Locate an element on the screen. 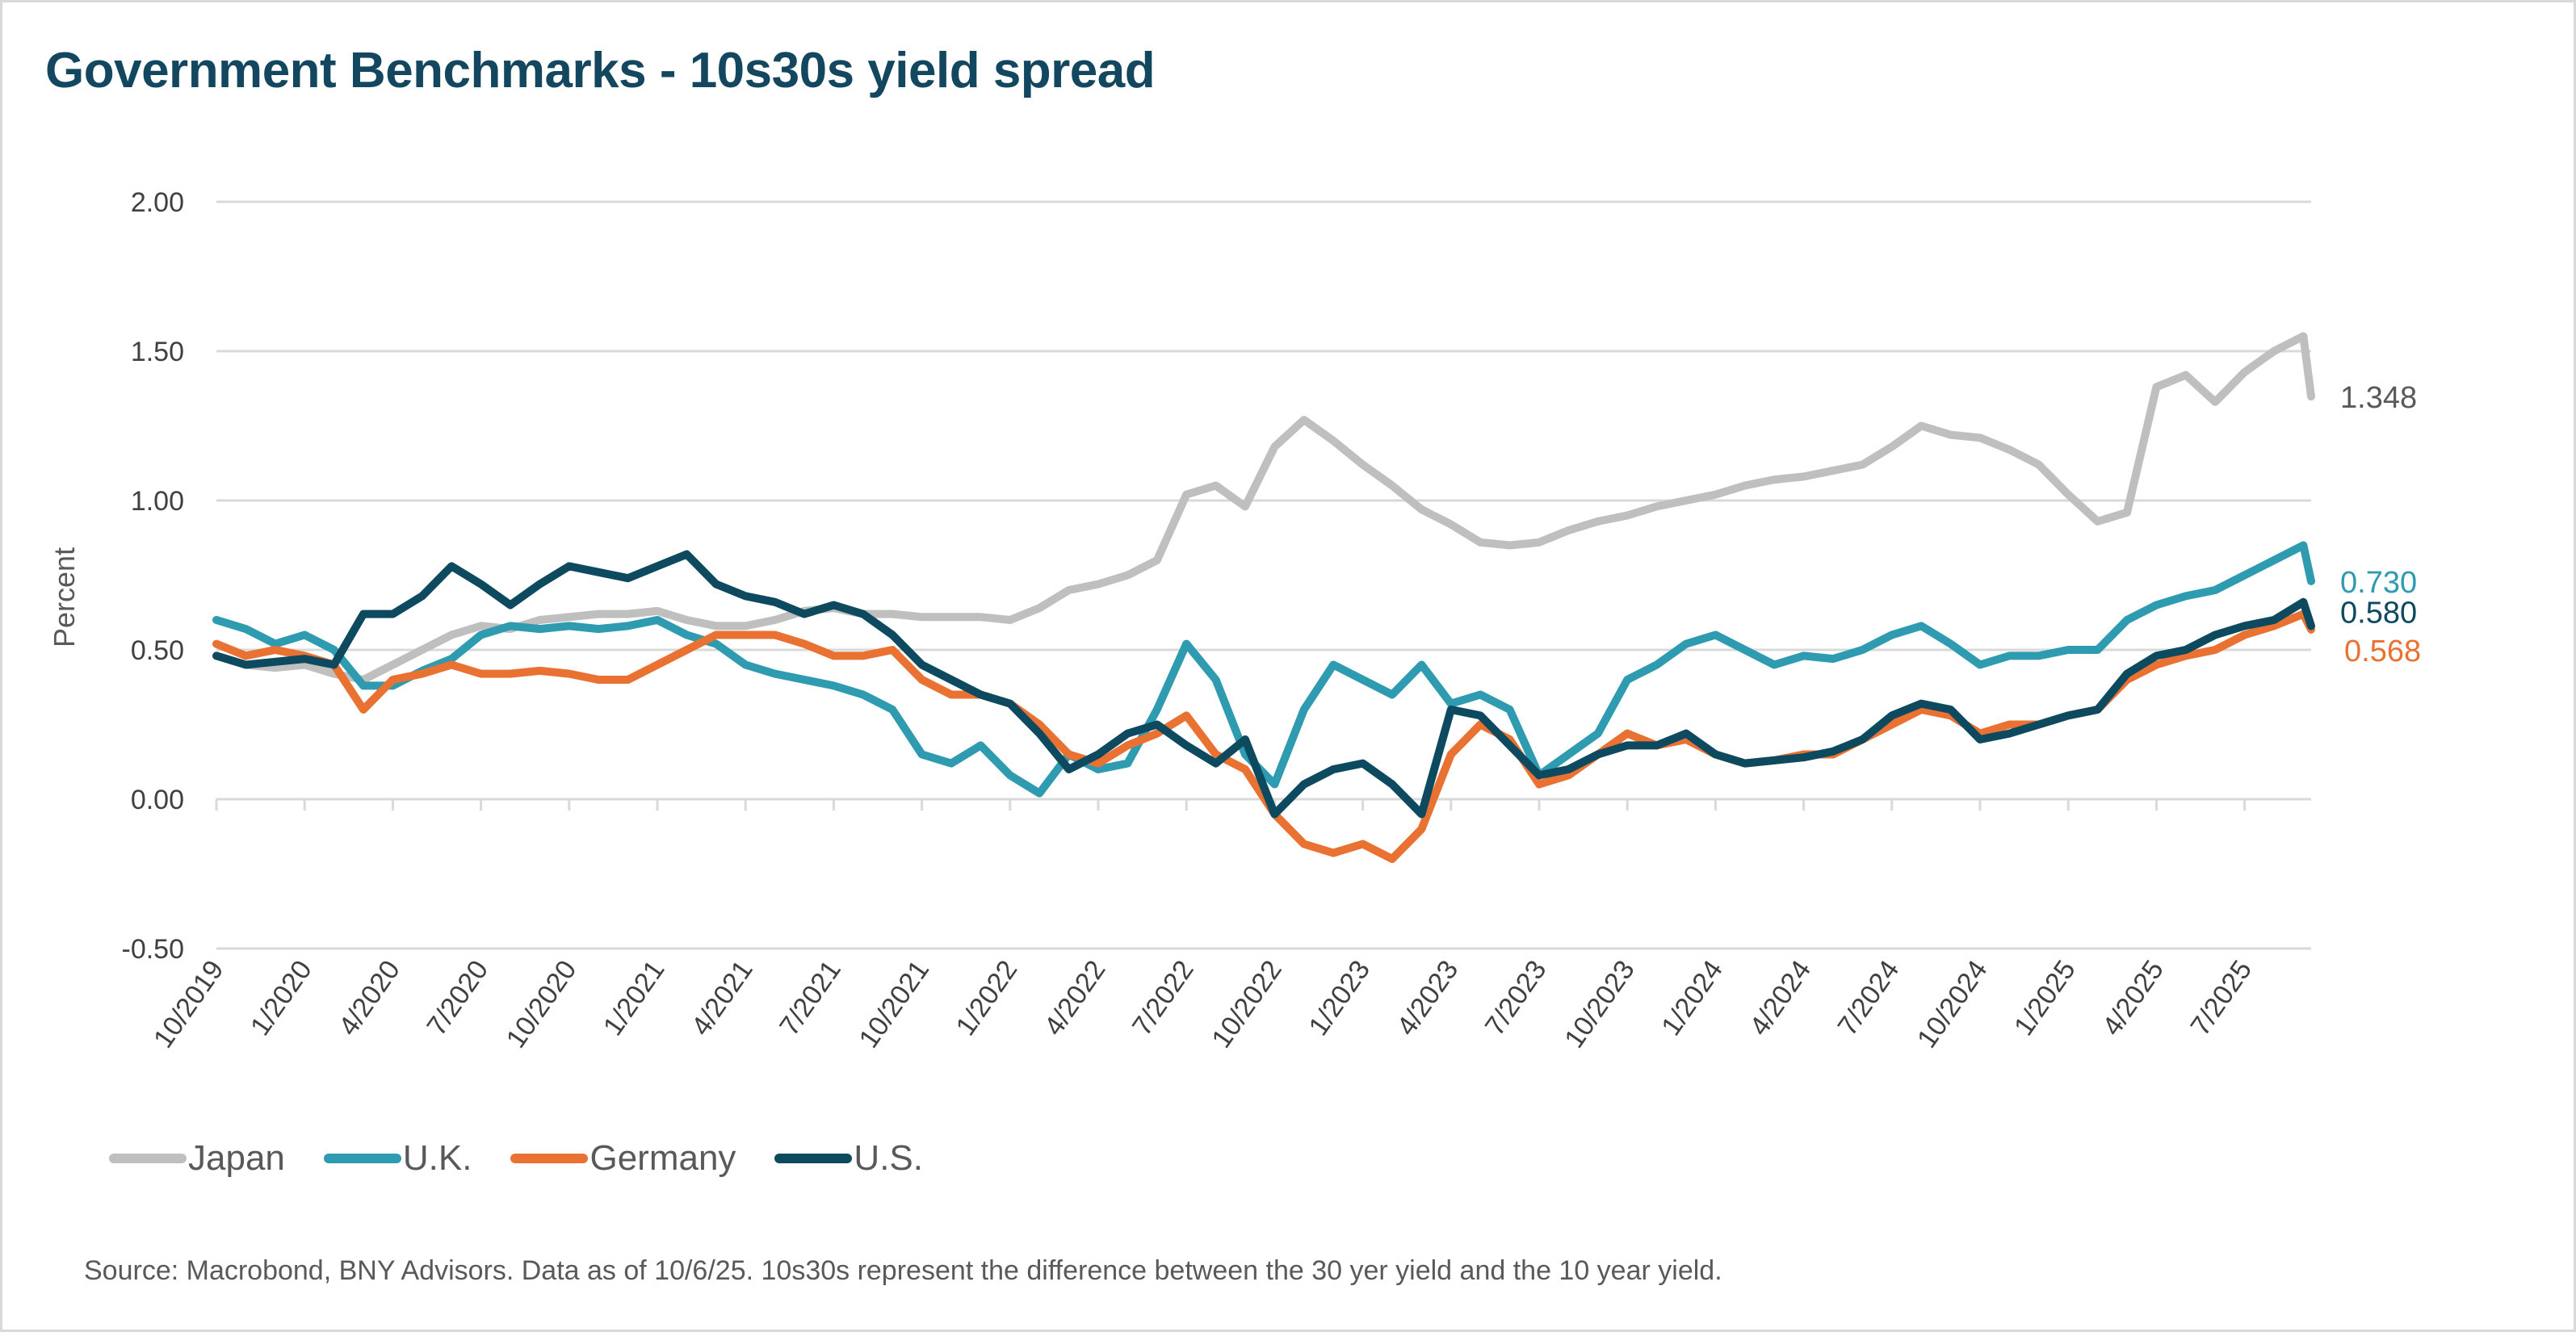 The width and height of the screenshot is (2576, 1332). x-tick-label: 4/2023 is located at coordinates (1428, 998).